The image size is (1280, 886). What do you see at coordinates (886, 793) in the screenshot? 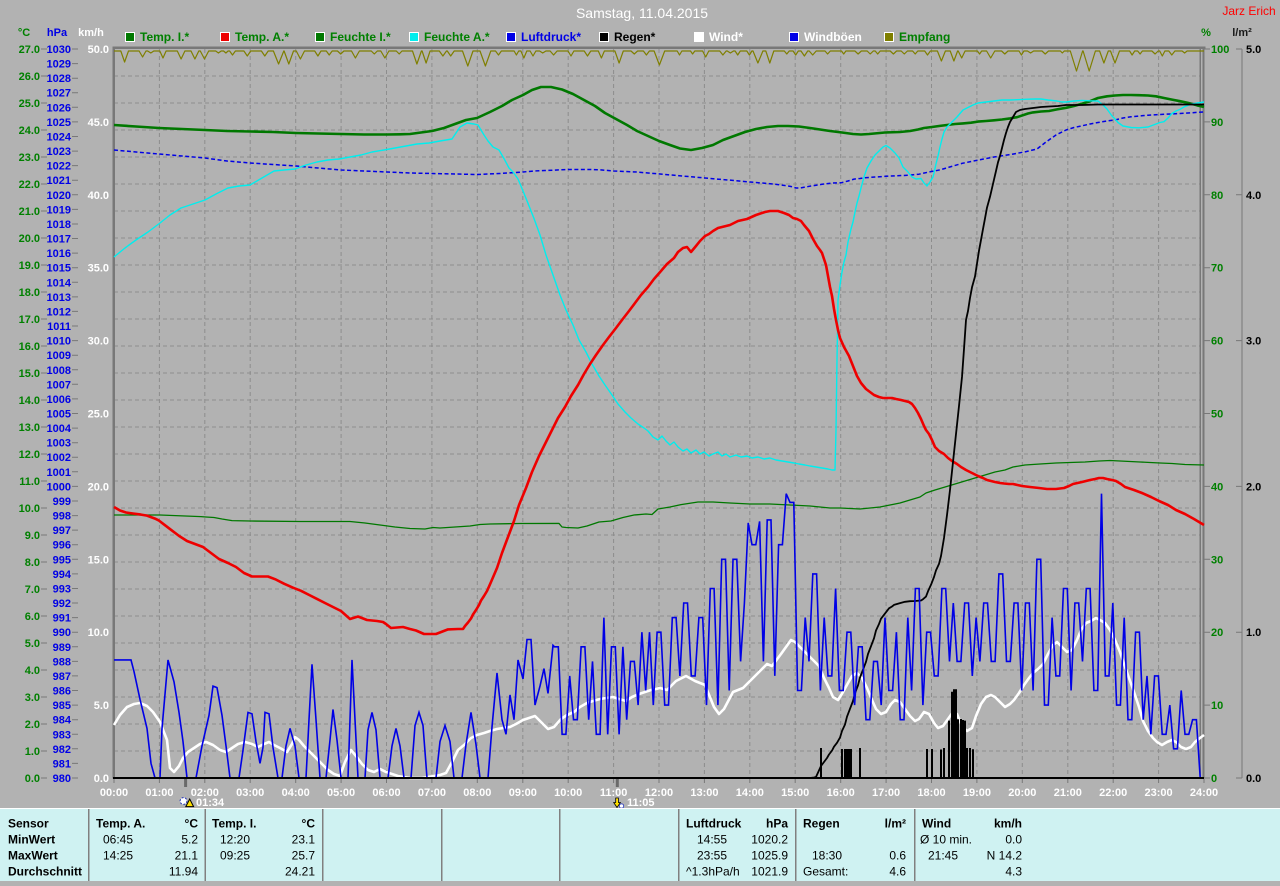
I see `svg-text: 17:00` at bounding box center [886, 793].